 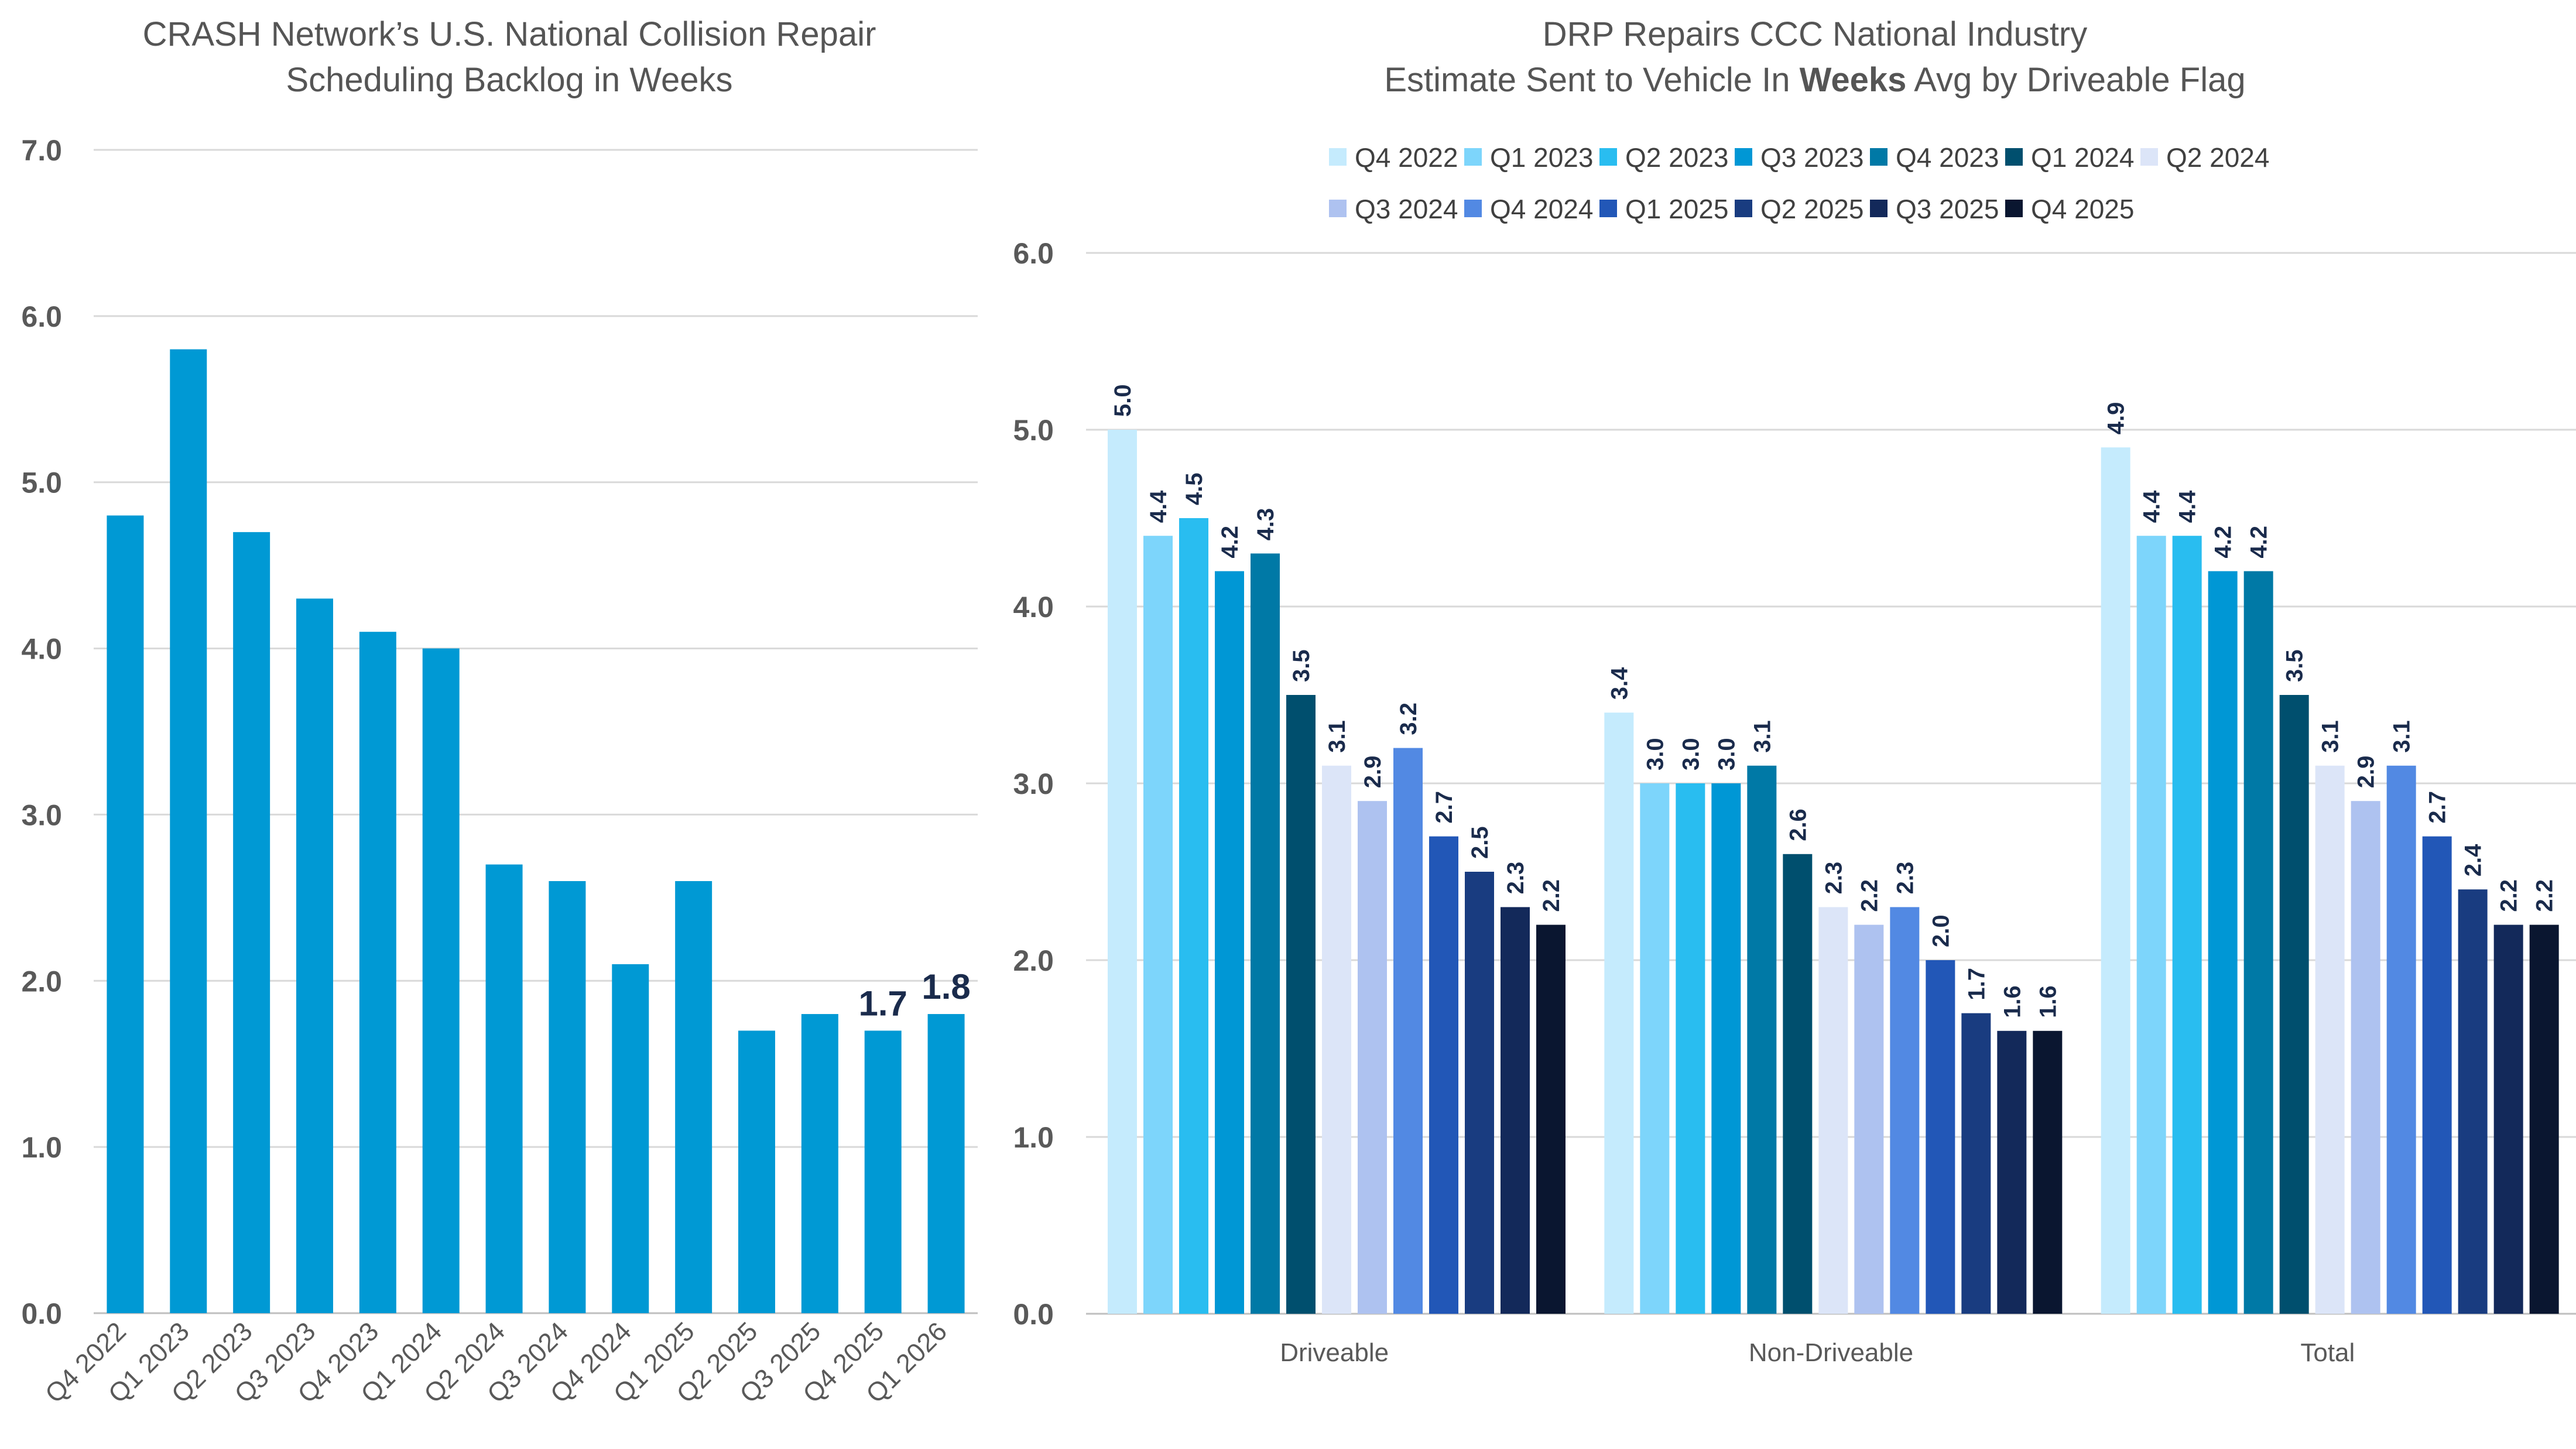 I want to click on bar-q2-2024, so click(x=504, y=1088).